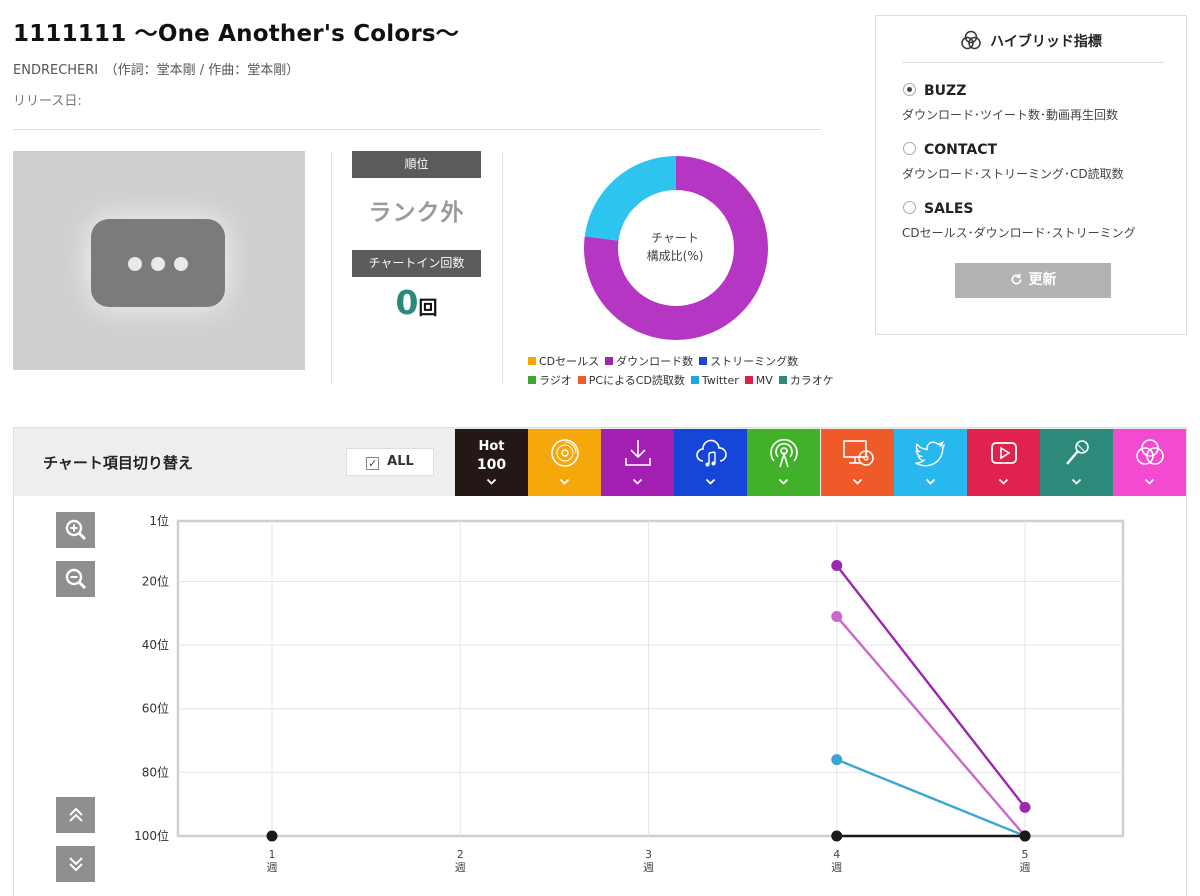 This screenshot has height=896, width=1200. I want to click on legend-label: ストリーミング数, so click(754, 361).